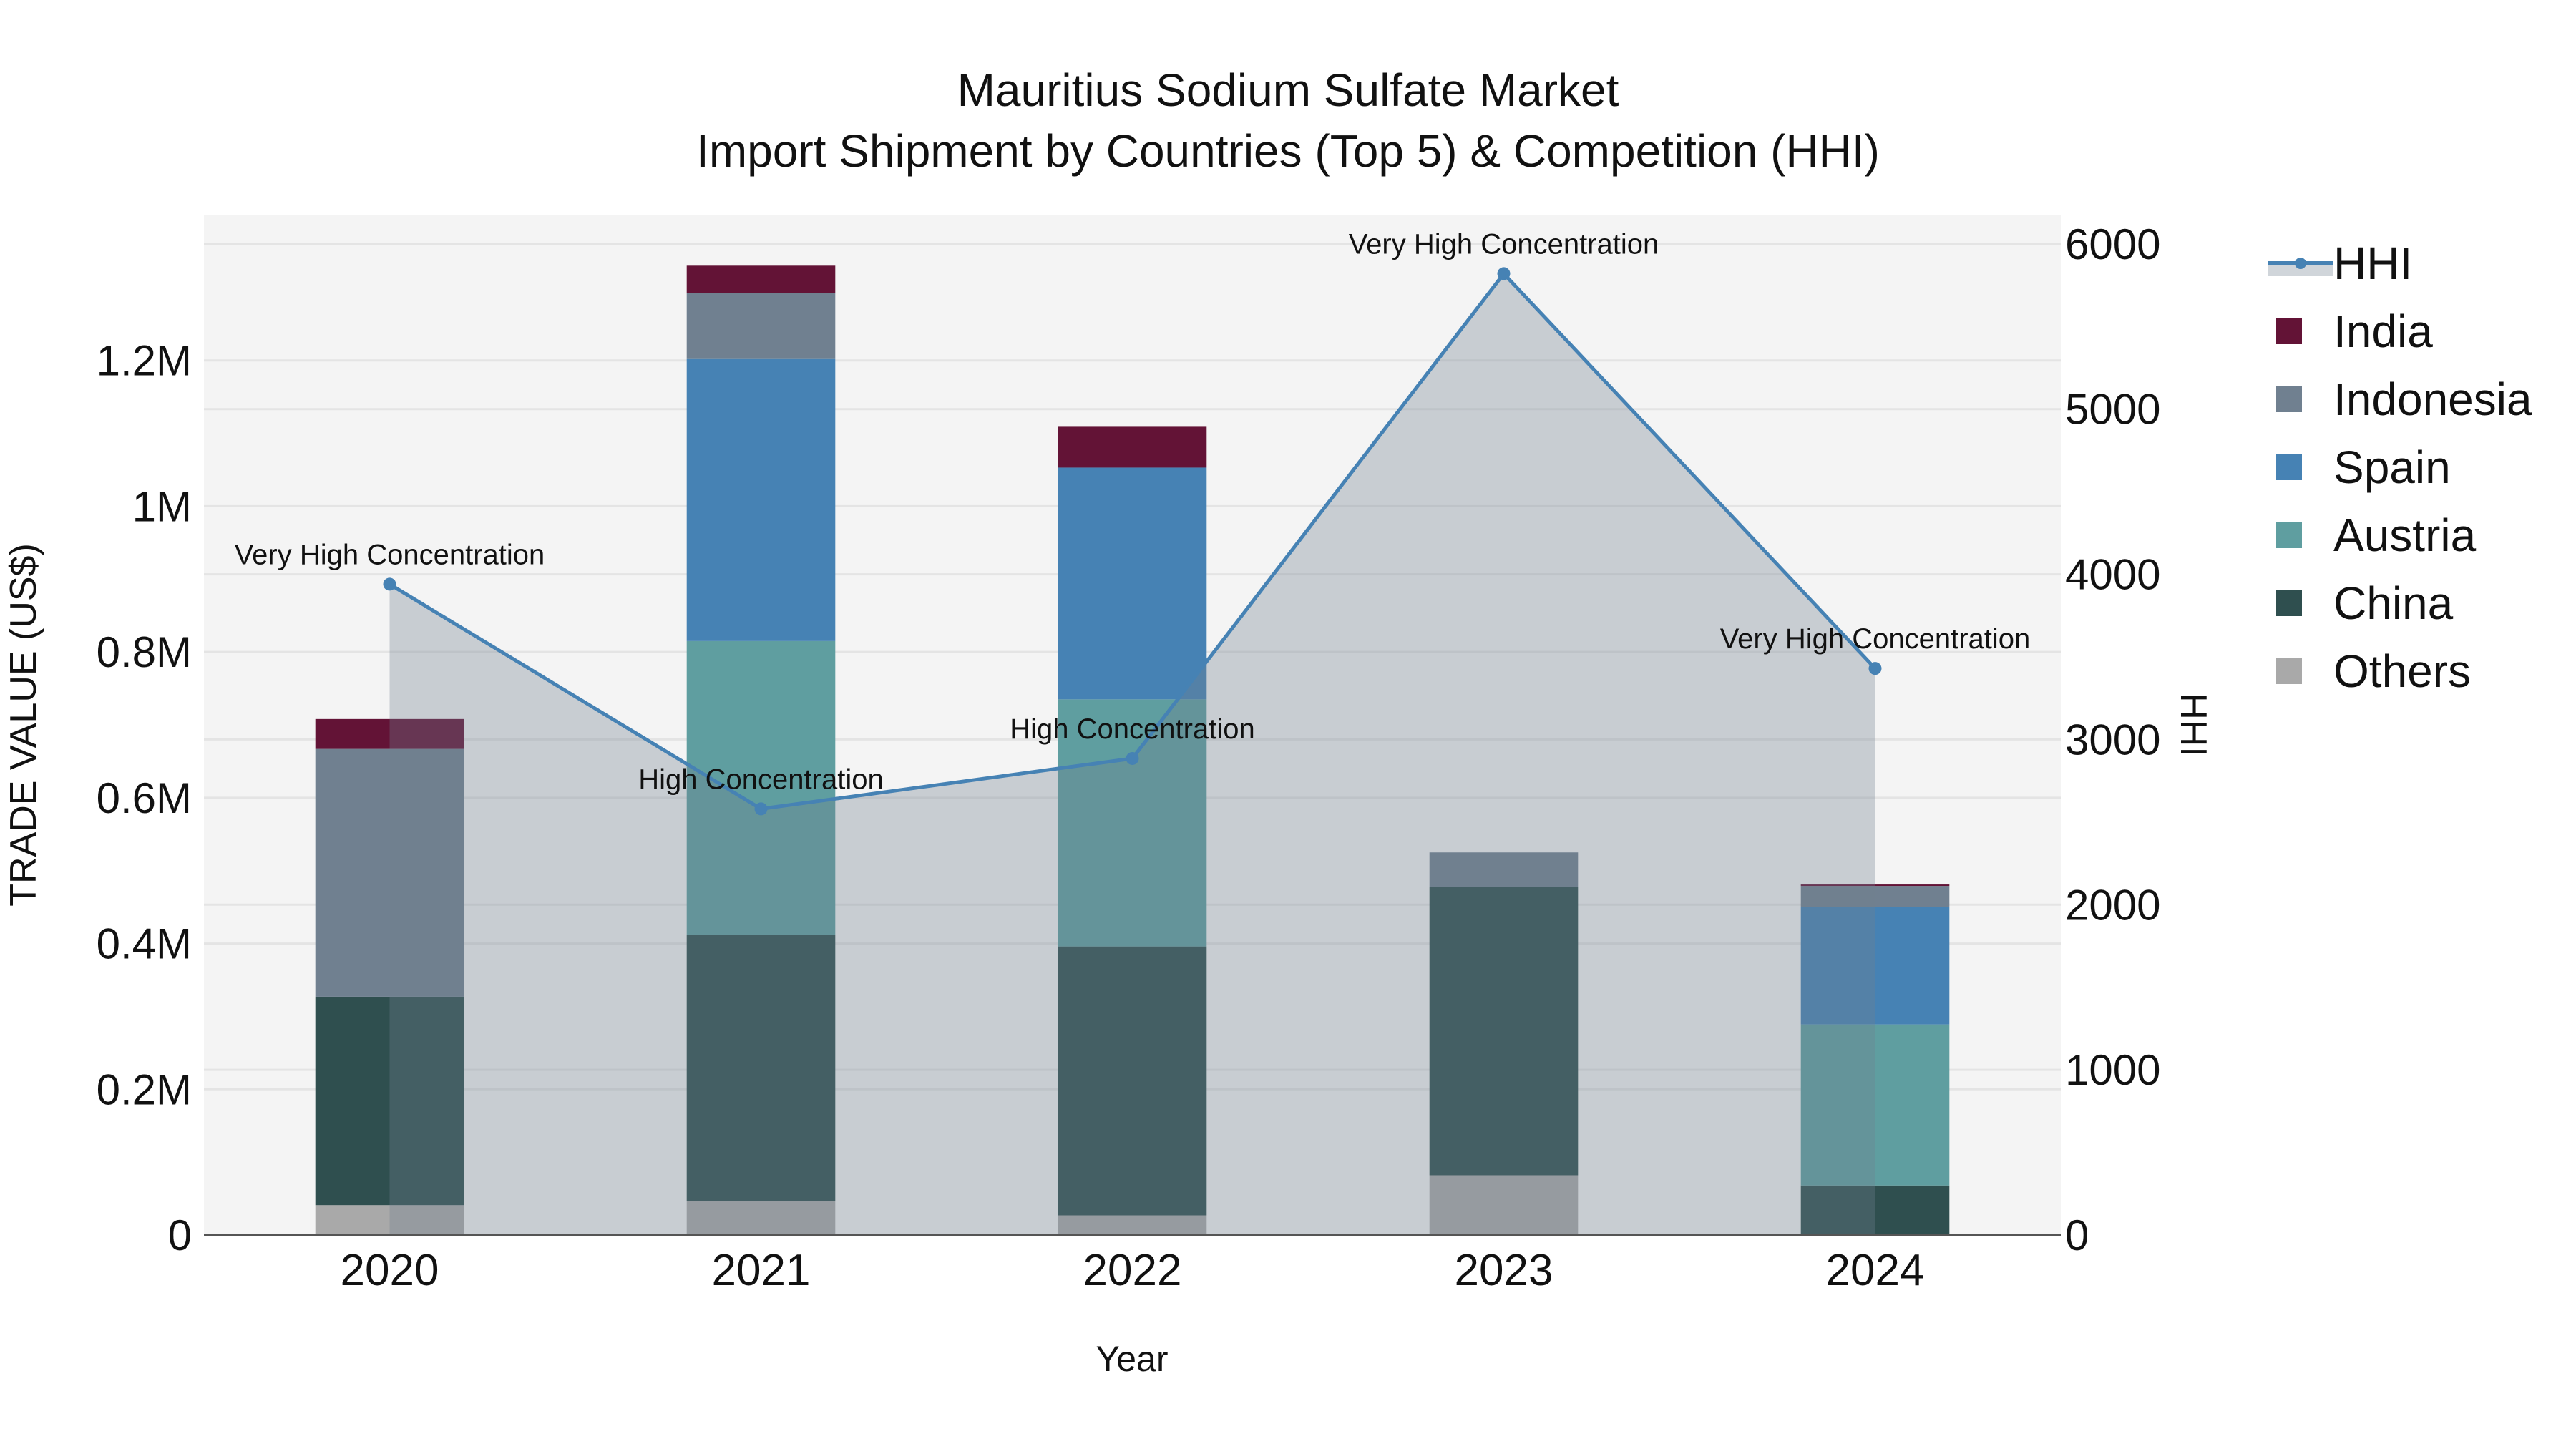 The width and height of the screenshot is (2576, 1449). I want to click on bar-china-2022, so click(1132, 1081).